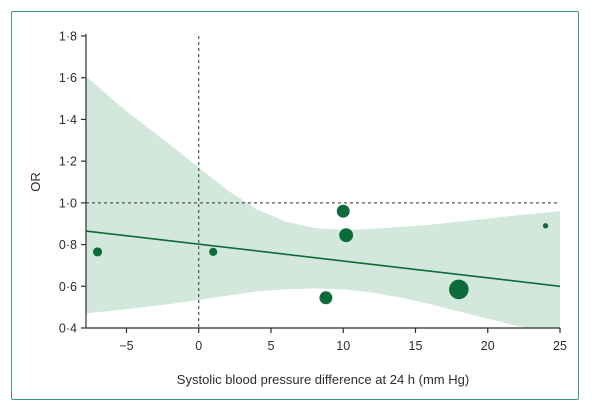 The image size is (592, 410). Describe the element at coordinates (488, 346) in the screenshot. I see `x-tick-label: 20` at that location.